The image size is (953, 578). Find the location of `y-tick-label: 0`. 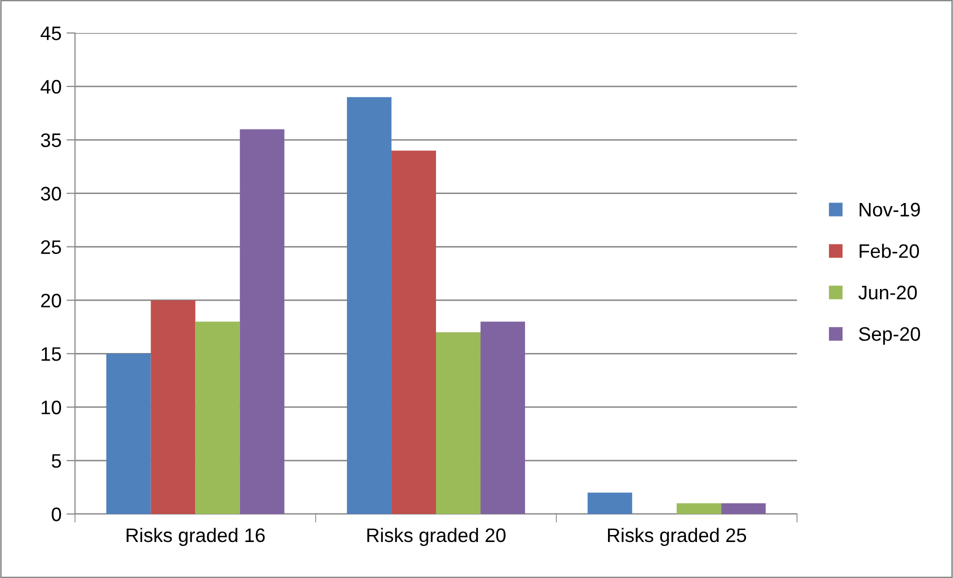

y-tick-label: 0 is located at coordinates (57, 514).